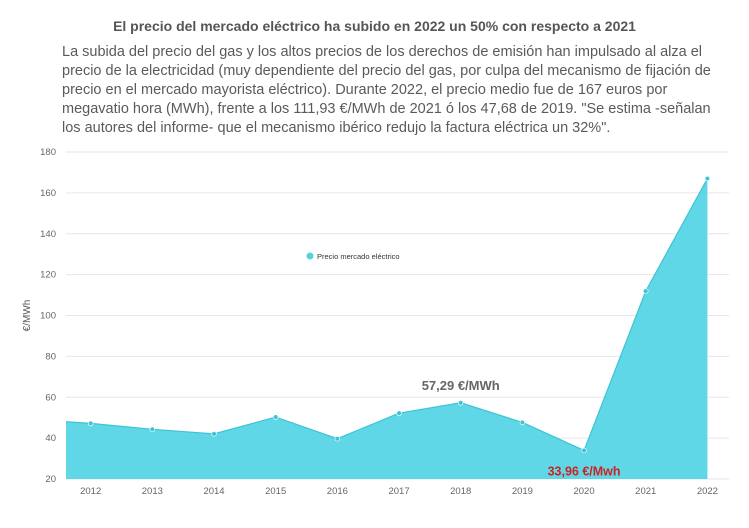 The height and width of the screenshot is (528, 749). Describe the element at coordinates (584, 471) in the screenshot. I see `data-label: 33,96 €/Mwh` at that location.